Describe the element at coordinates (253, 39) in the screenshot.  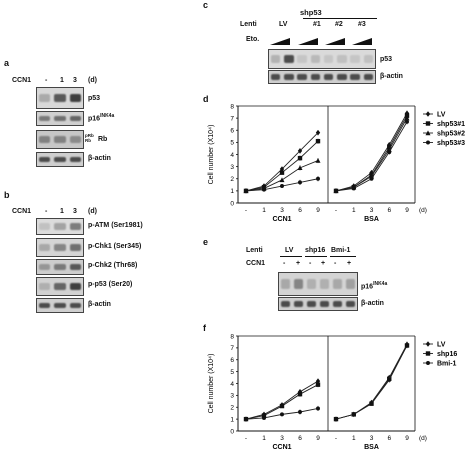
I see `panel-c-eto-label: Eto.` at that location.